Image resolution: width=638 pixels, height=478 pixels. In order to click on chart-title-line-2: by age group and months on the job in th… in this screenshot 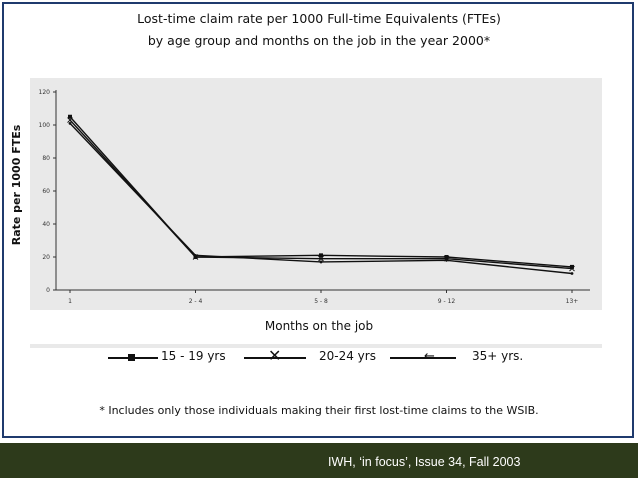, I will do `click(319, 40)`.